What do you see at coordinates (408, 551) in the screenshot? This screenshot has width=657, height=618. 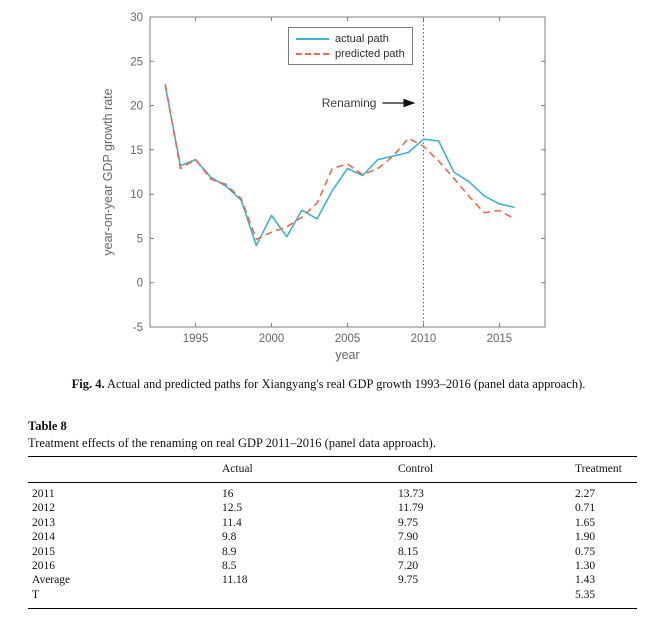 I see `cell-value: 8.15` at bounding box center [408, 551].